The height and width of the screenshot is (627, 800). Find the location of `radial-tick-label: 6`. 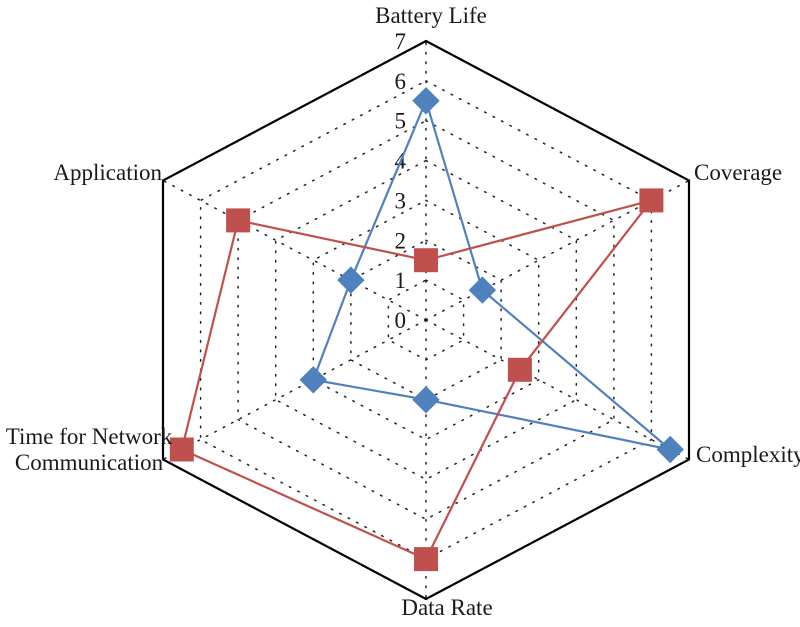

radial-tick-label: 6 is located at coordinates (401, 81).